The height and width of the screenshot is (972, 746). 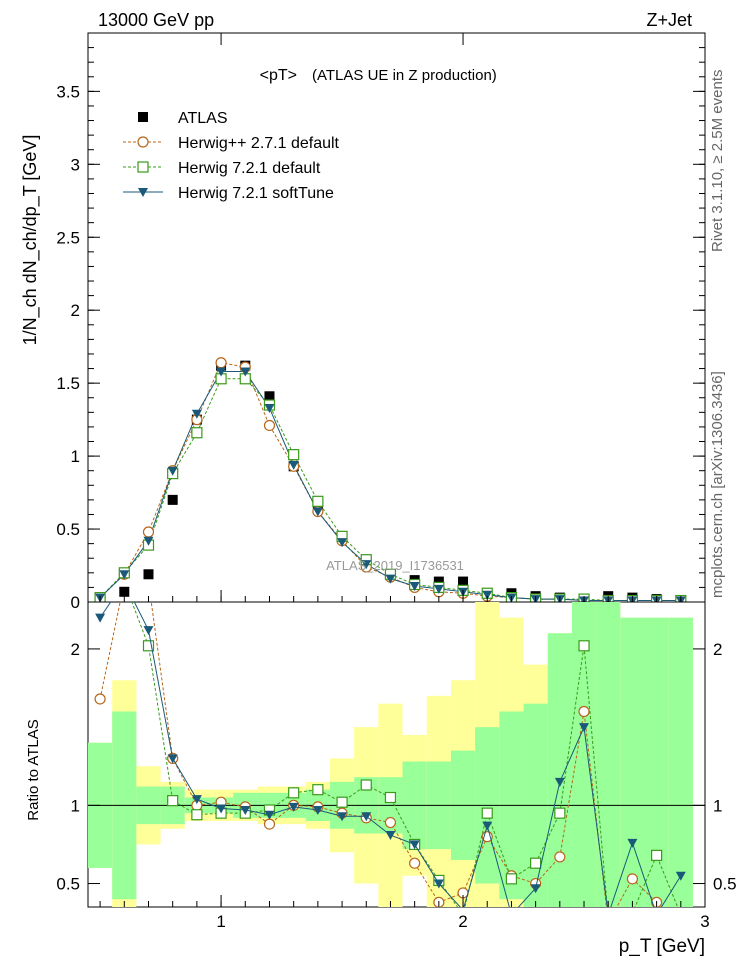 I want to click on y-tick-label: 3, so click(x=75, y=164).